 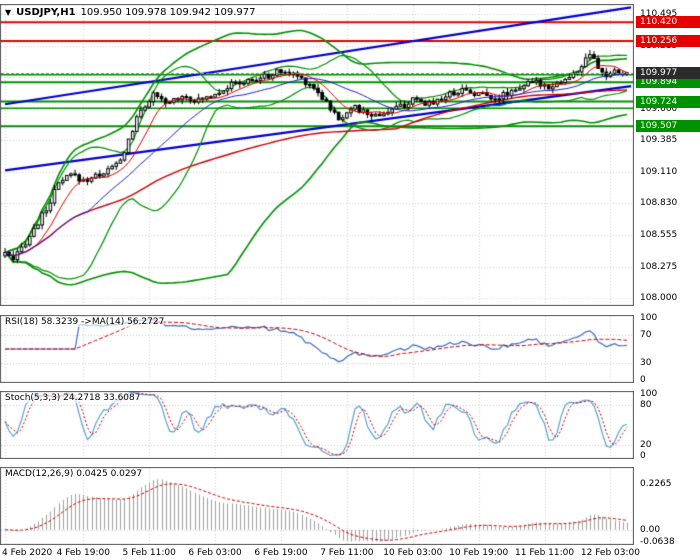 What do you see at coordinates (317, 506) in the screenshot?
I see `macd-panel-canvas` at bounding box center [317, 506].